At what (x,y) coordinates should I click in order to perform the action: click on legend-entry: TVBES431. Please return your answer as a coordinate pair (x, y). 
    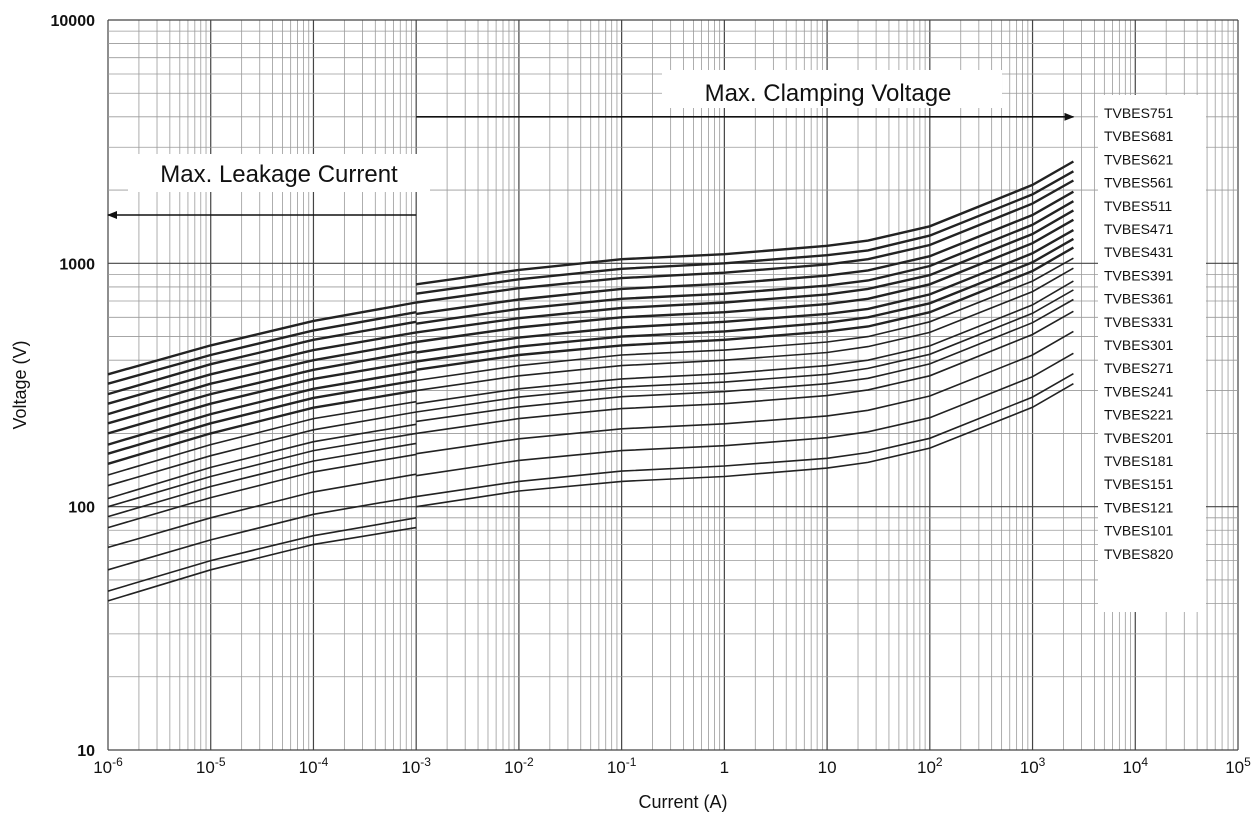
    Looking at the image, I should click on (1138, 252).